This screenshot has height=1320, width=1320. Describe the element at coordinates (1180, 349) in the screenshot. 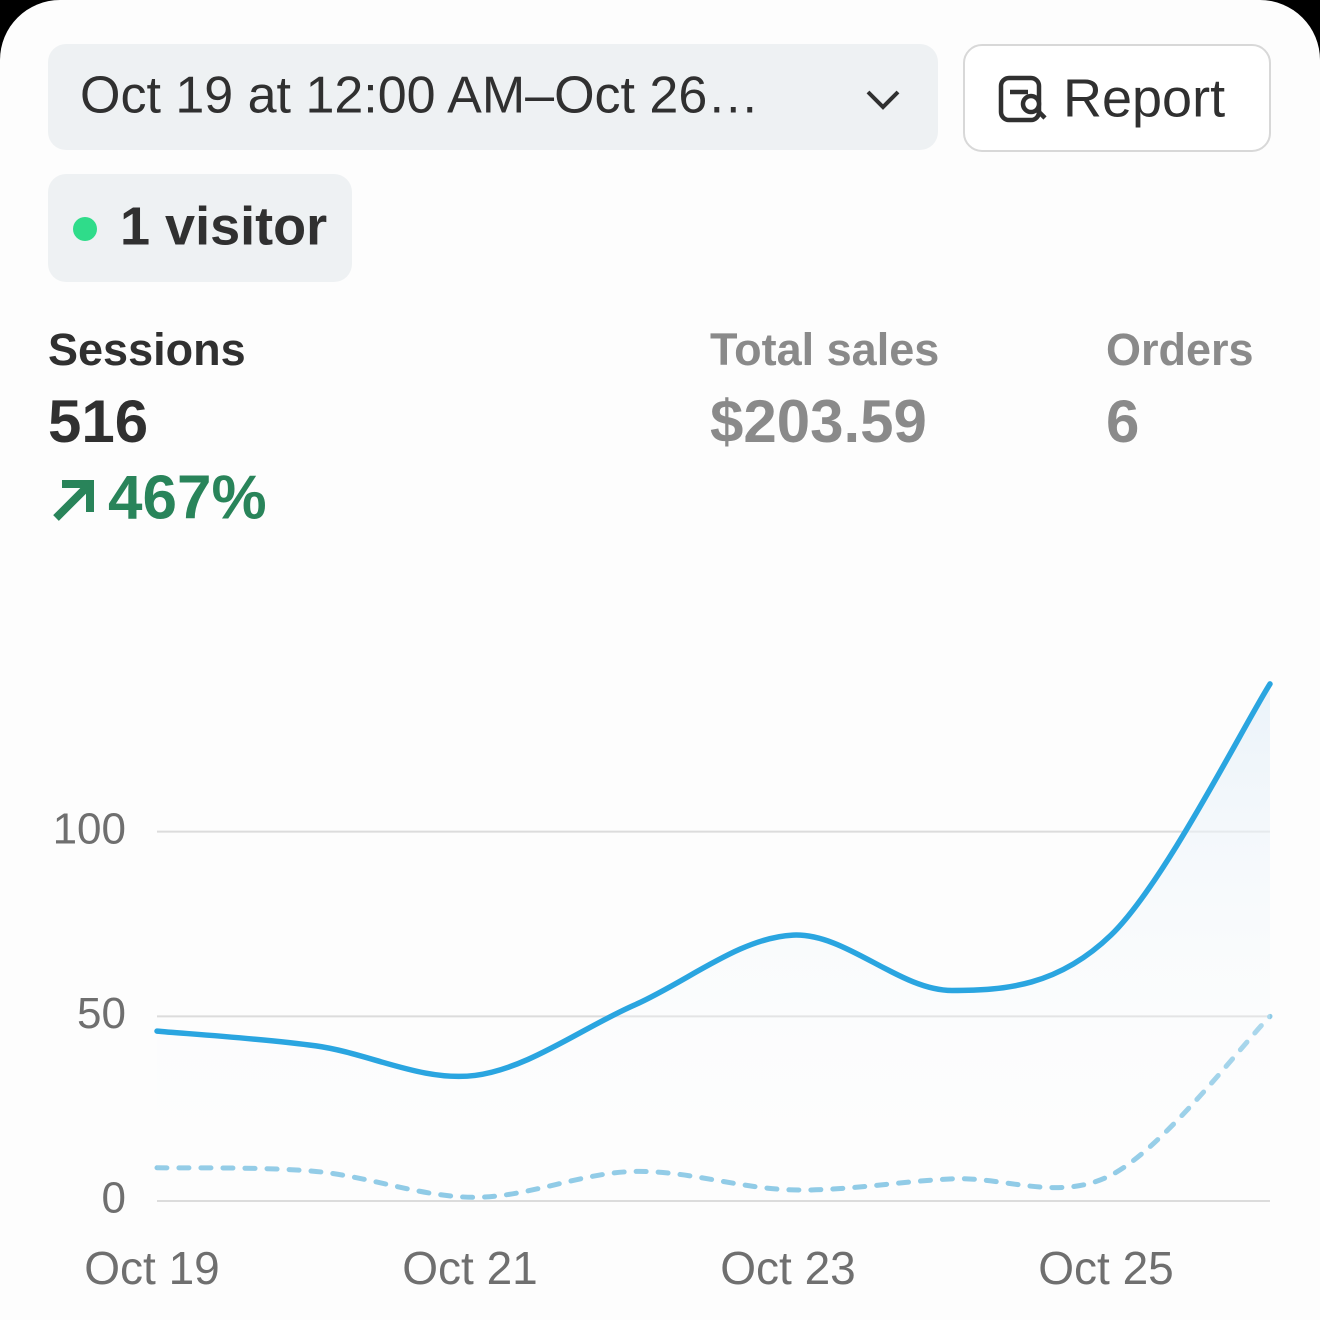

I see `metric-label: Orders` at that location.